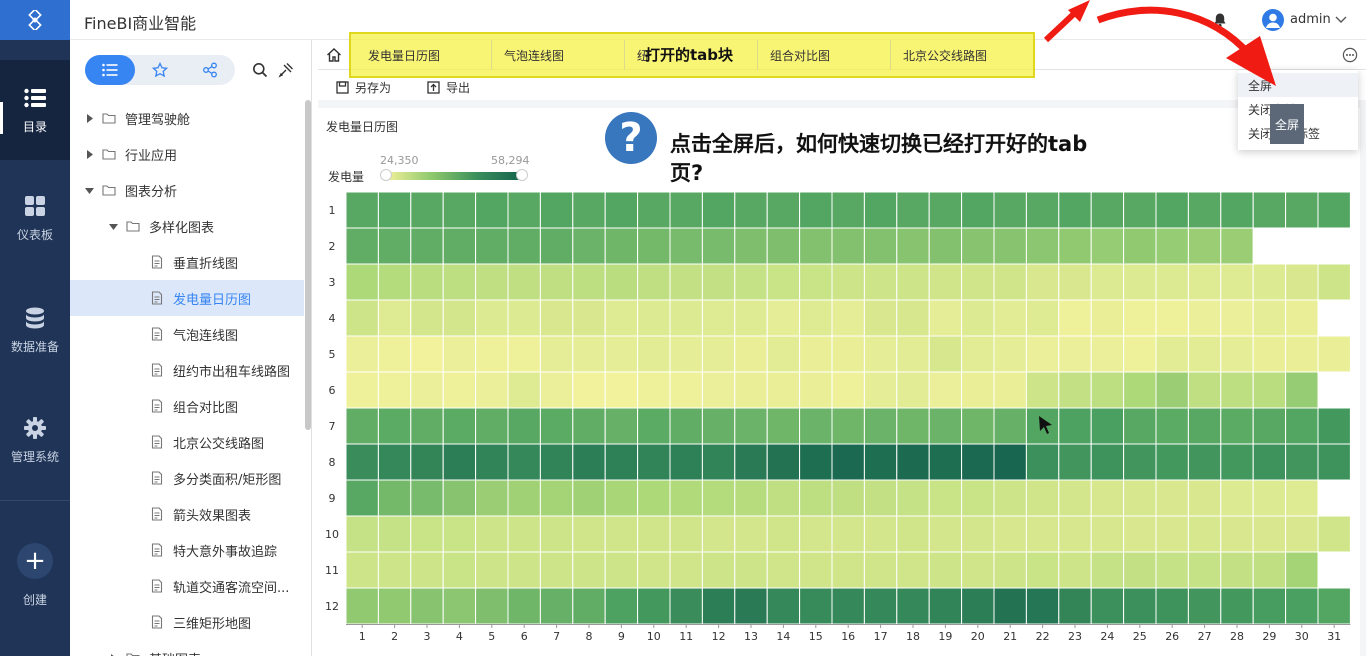 The image size is (1366, 656). Describe the element at coordinates (957, 55) in the screenshot. I see `tab-beijing-bus: 北京公交线路图` at that location.